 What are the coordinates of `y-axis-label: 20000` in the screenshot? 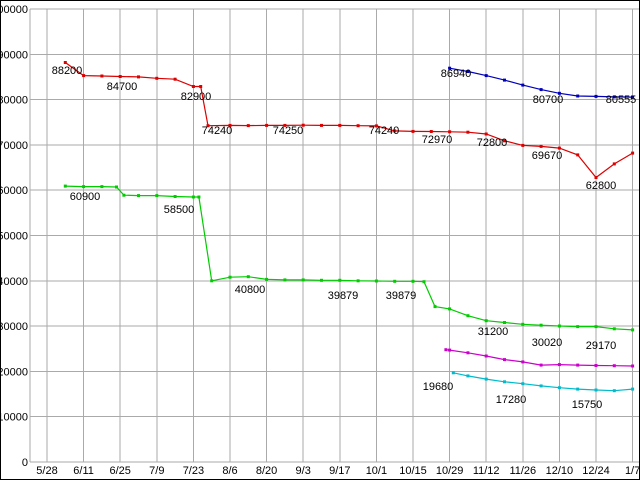 It's located at (14, 372).